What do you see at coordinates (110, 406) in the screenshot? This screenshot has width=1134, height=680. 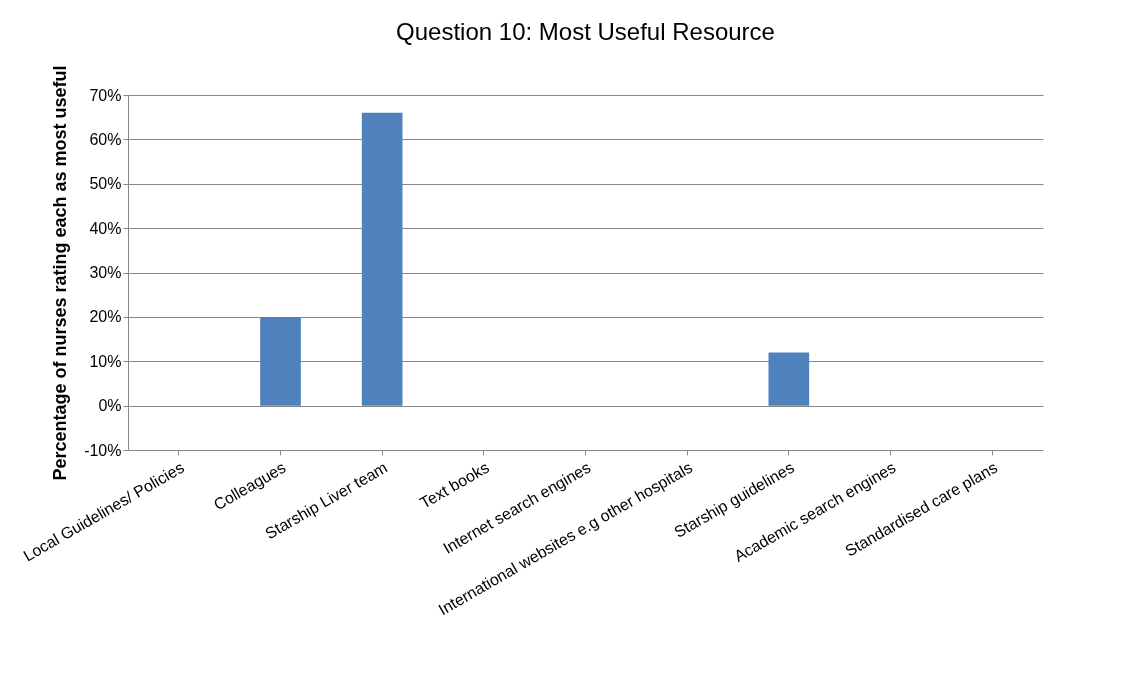 I see `y-tick-label: 0%` at bounding box center [110, 406].